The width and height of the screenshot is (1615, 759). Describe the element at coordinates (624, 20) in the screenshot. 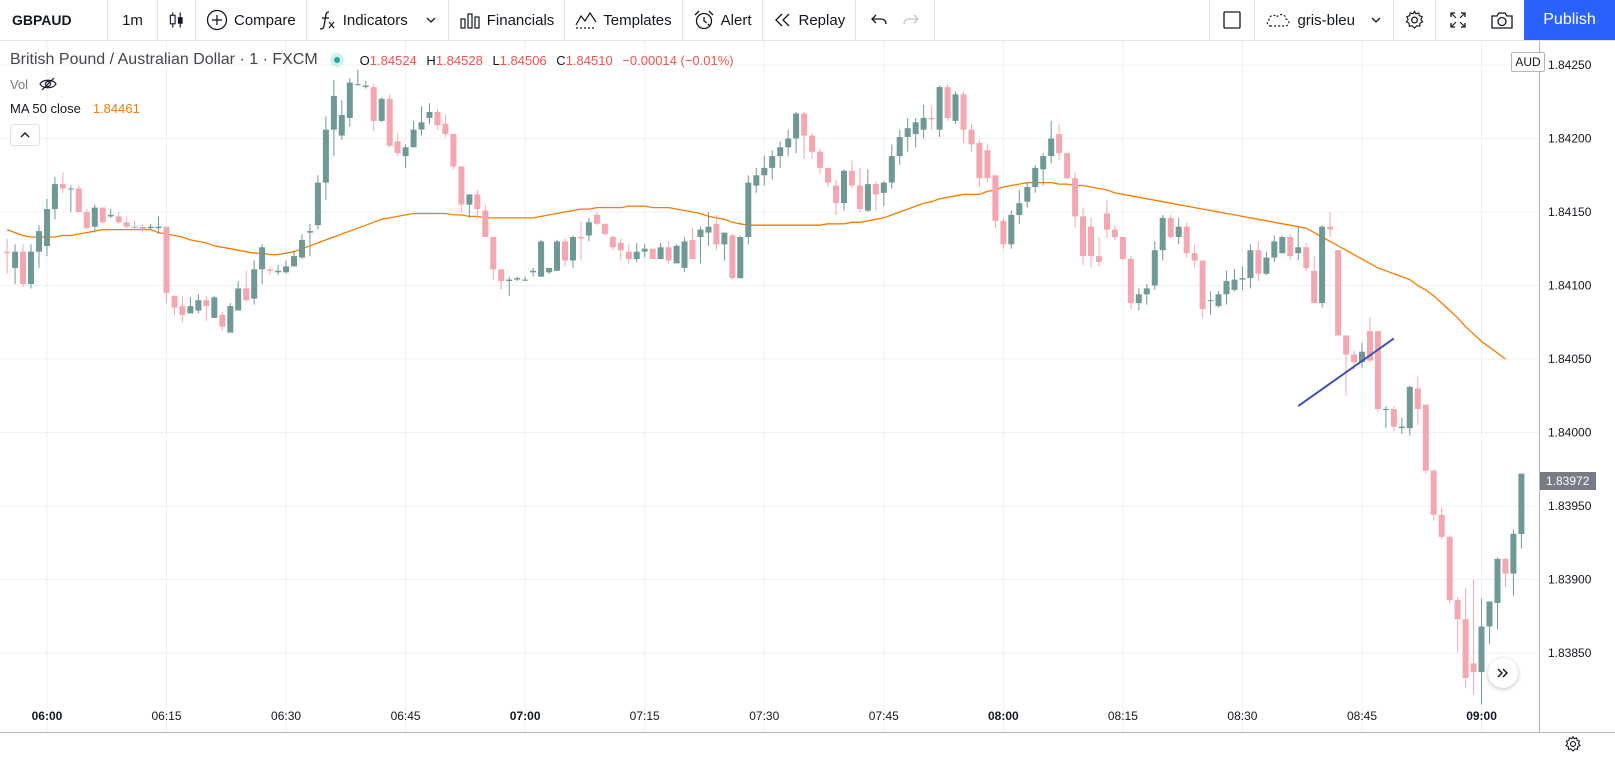

I see `templates-button: Templates` at that location.